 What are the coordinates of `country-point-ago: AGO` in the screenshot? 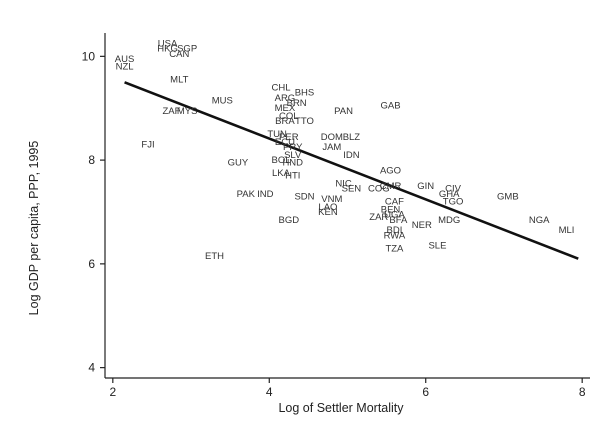 It's located at (390, 170).